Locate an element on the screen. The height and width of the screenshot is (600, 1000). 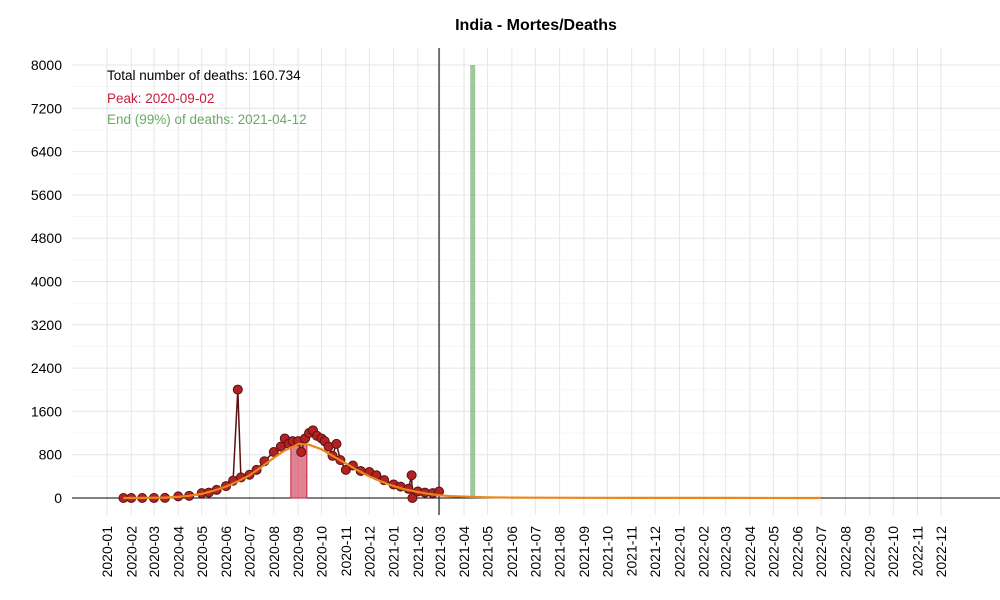
x-tick-label: 2021-08 is located at coordinates (560, 552).